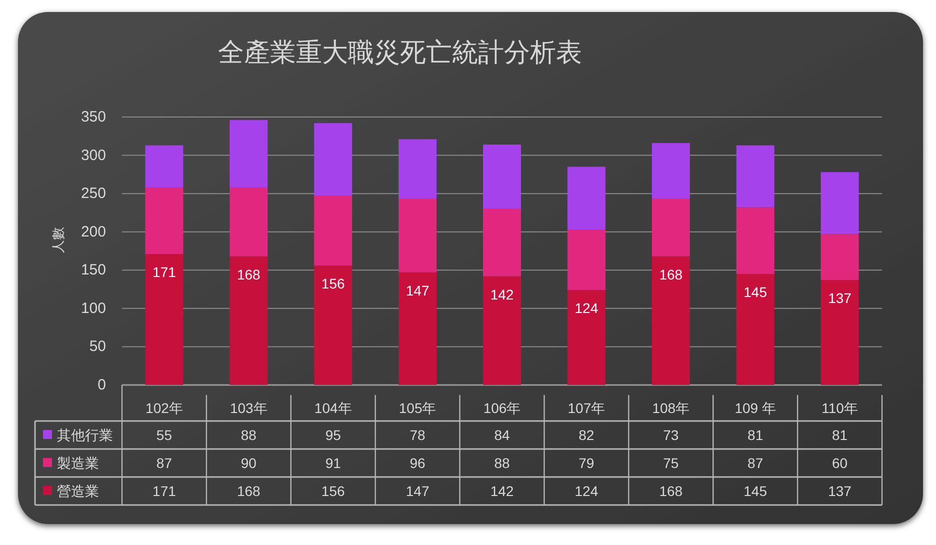 The width and height of the screenshot is (936, 545). What do you see at coordinates (93, 308) in the screenshot?
I see `y-tick-label: 100` at bounding box center [93, 308].